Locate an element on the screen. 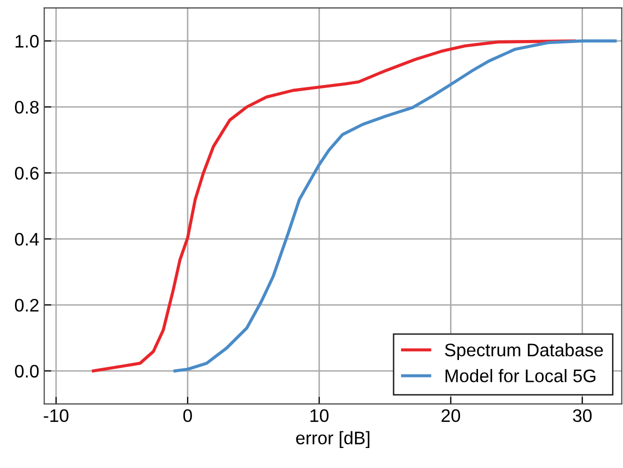 The image size is (623, 468). x-tick-label: 10 is located at coordinates (319, 415).